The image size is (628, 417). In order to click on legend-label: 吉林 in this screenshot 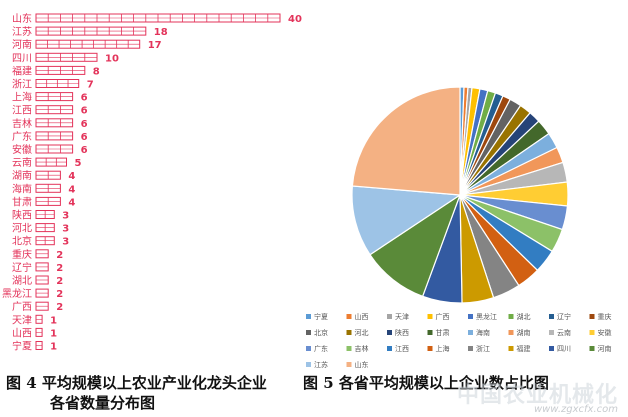, I will do `click(362, 348)`.